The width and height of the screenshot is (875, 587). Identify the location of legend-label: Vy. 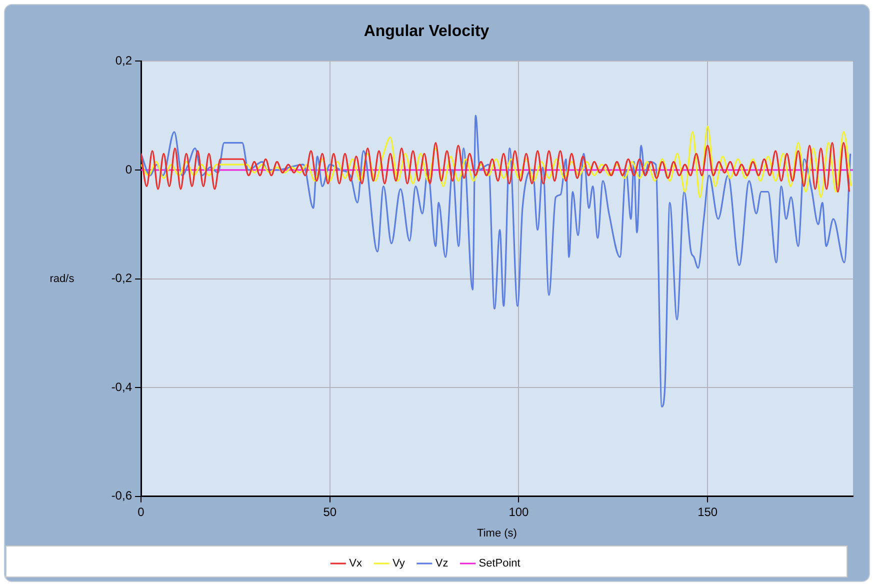
(399, 564).